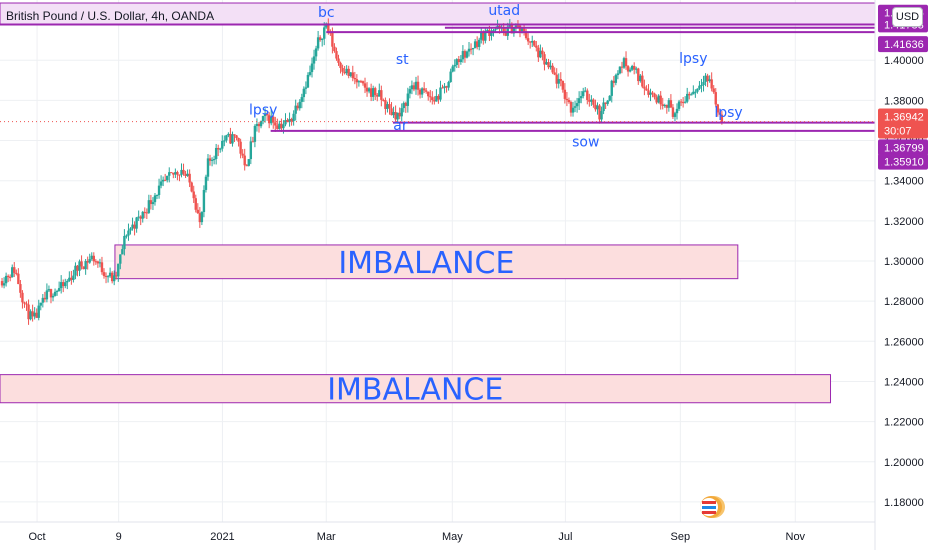  I want to click on chart-title: British Pound / U.S. Dollar, 4h, OANDA, so click(110, 16).